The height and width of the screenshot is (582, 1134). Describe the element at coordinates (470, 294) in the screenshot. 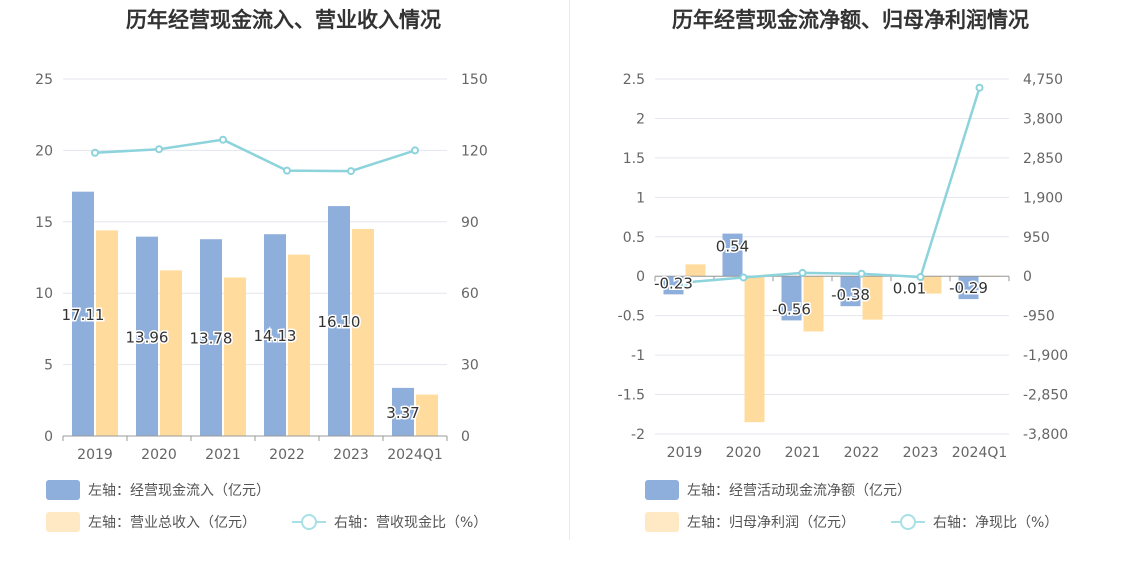

I see `y-tick-label-right: 60` at that location.